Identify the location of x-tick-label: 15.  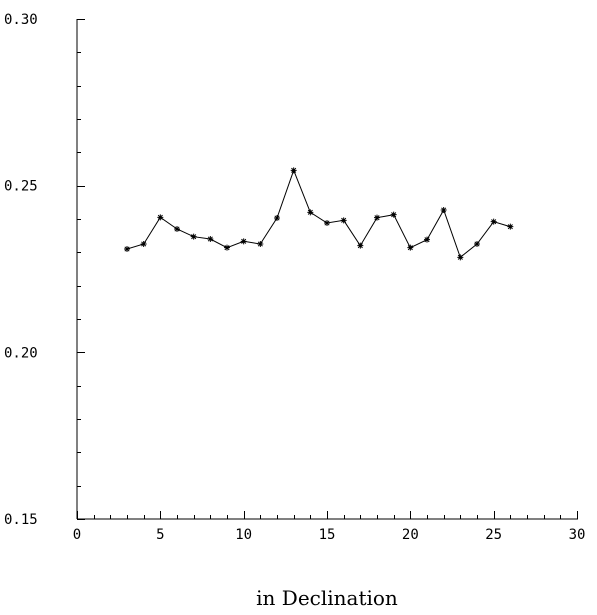
(327, 535).